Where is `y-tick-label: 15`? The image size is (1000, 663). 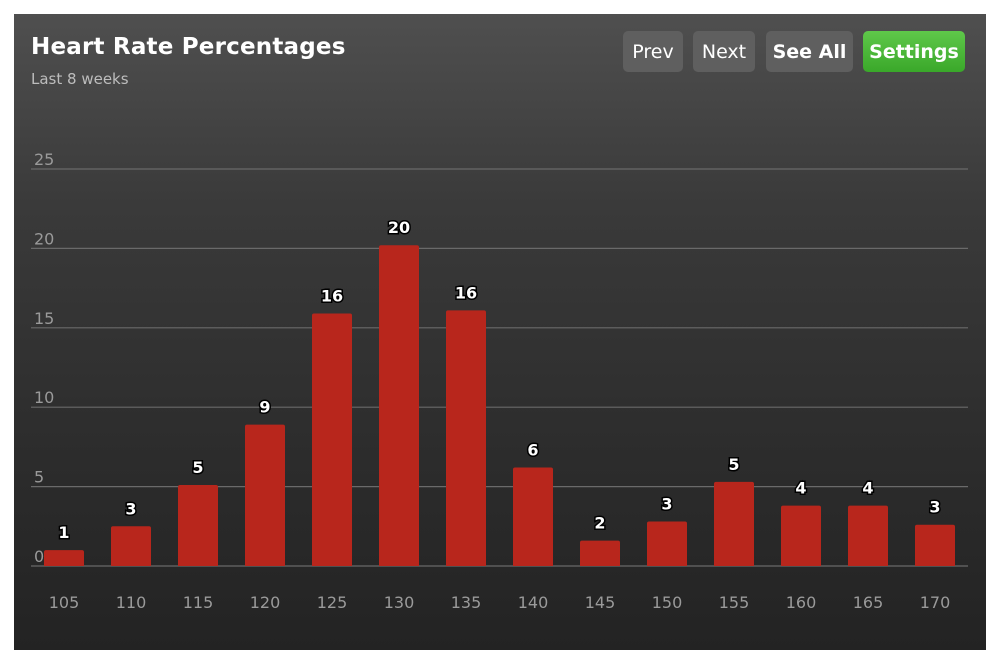 y-tick-label: 15 is located at coordinates (44, 318).